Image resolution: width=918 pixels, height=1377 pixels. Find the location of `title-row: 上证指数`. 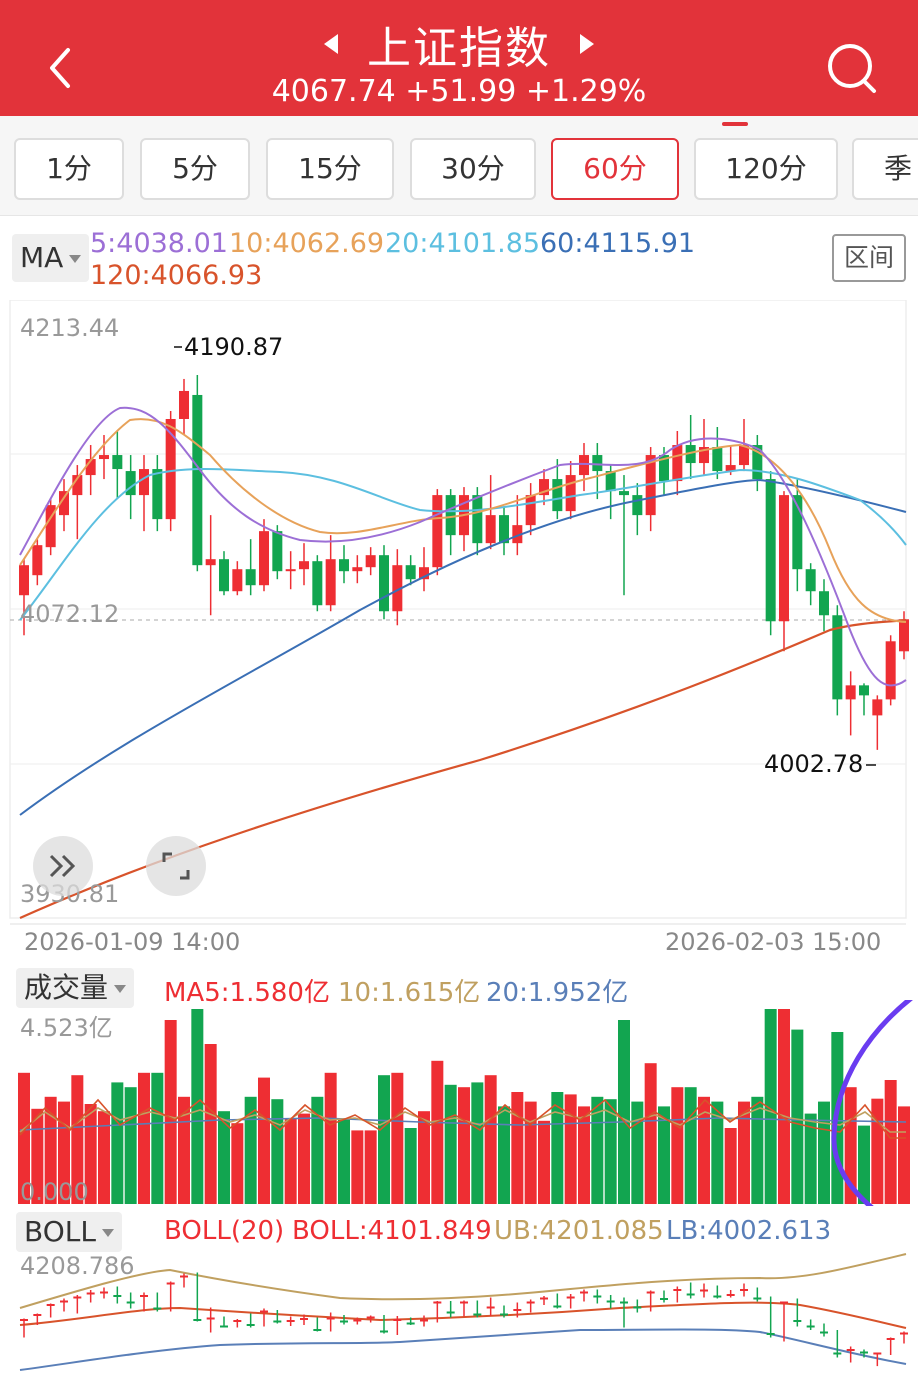

title-row: 上证指数 is located at coordinates (459, 44).